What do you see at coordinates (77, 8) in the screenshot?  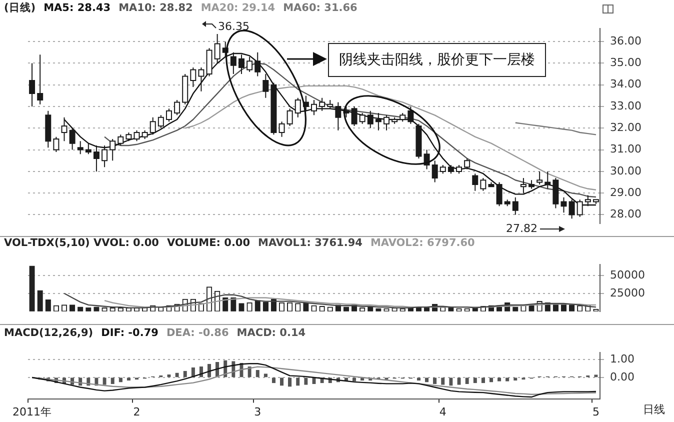 I see `text: MA5: 28.43` at bounding box center [77, 8].